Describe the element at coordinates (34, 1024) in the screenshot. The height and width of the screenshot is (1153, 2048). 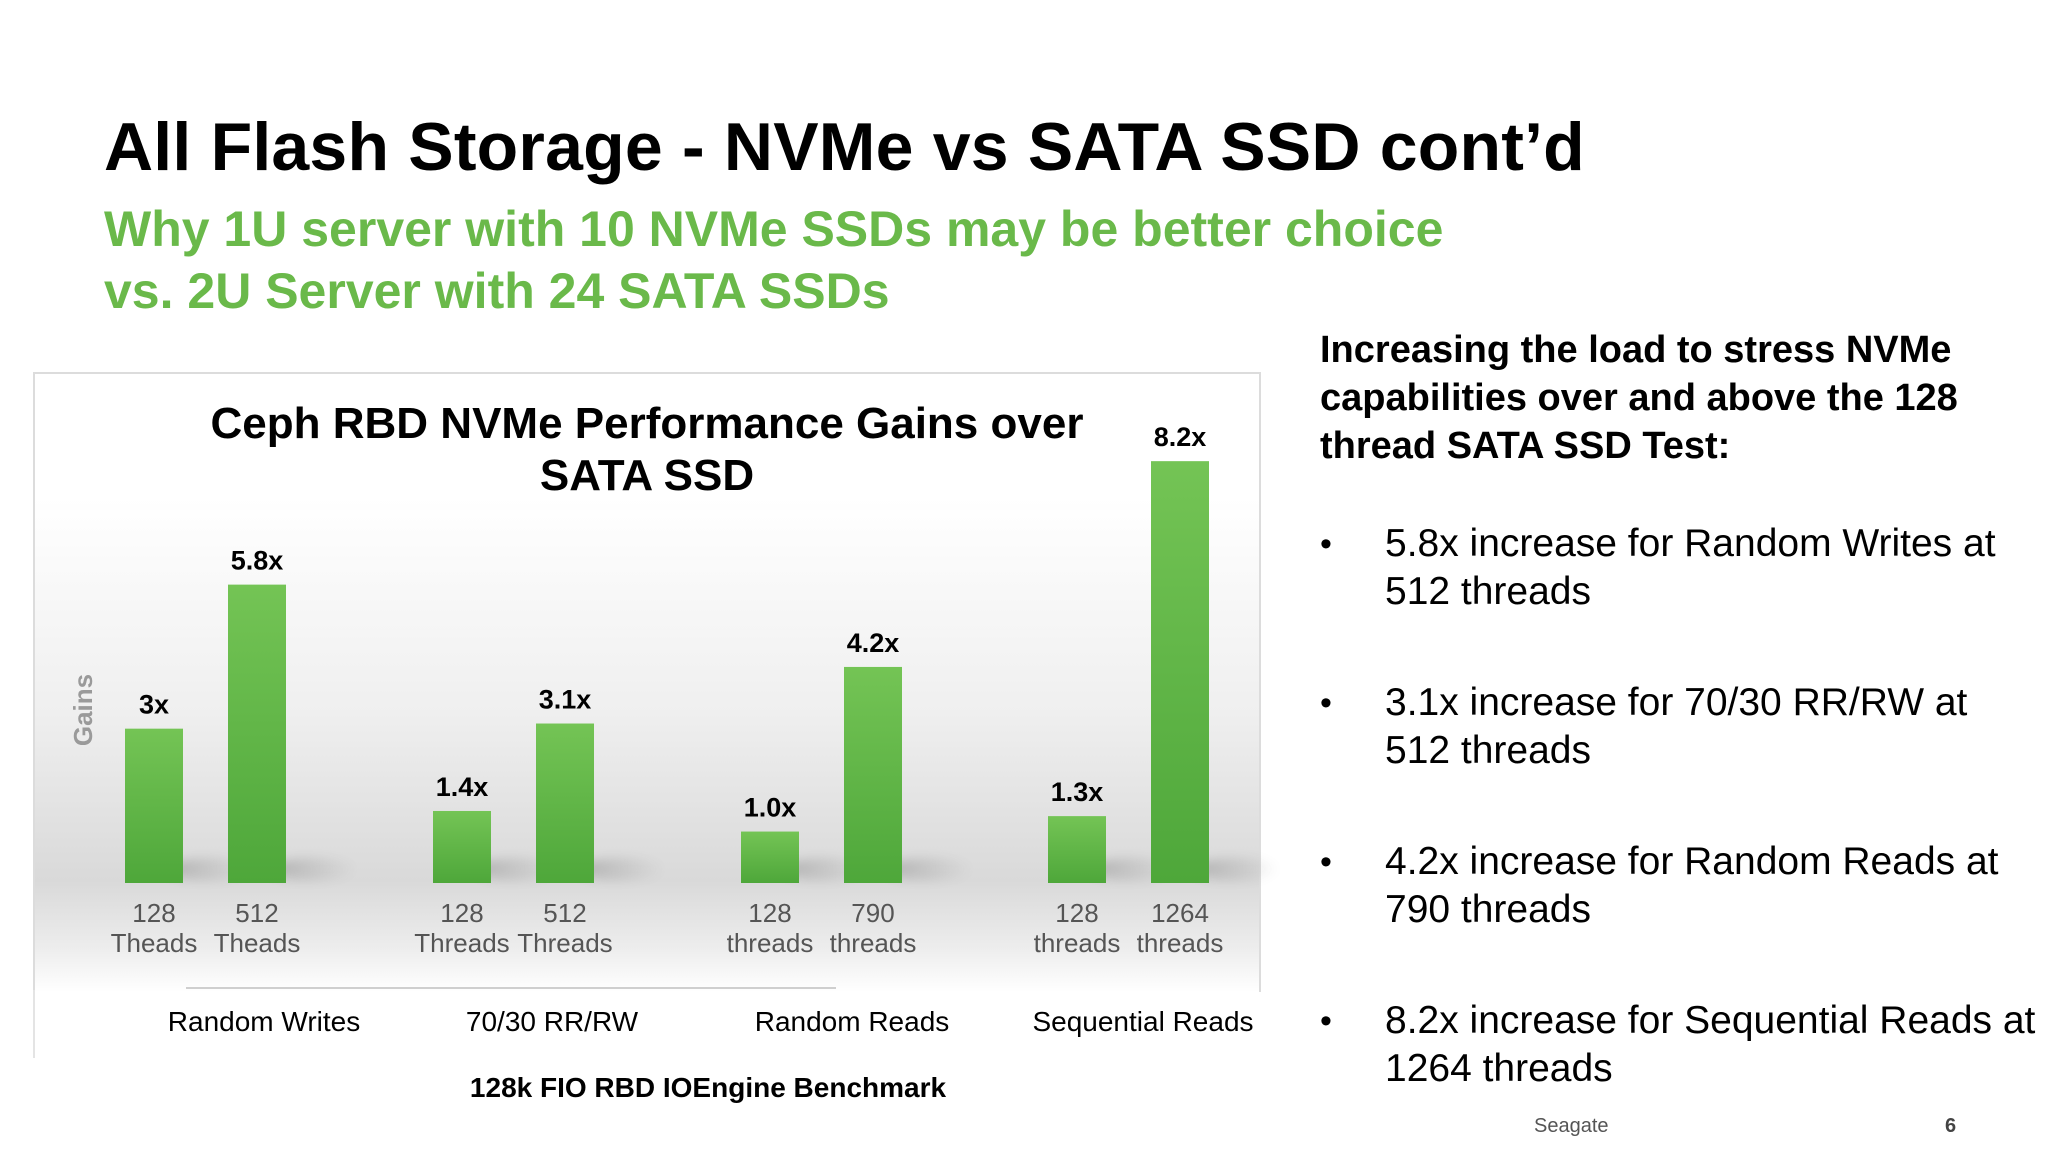
I see `chart-frame-edge` at that location.